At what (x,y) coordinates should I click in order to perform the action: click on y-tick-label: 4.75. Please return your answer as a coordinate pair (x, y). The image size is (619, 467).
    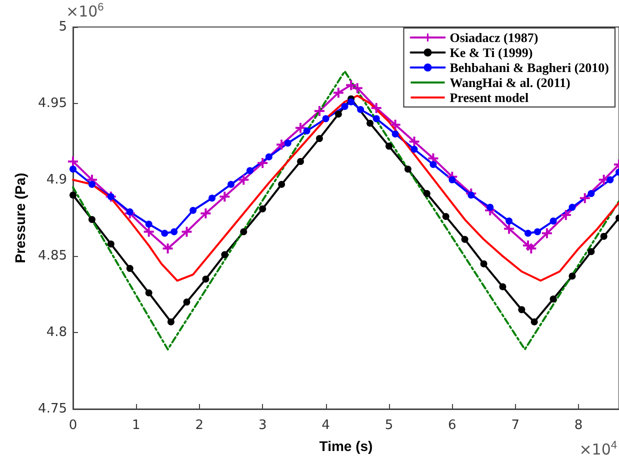
    Looking at the image, I should click on (52, 409).